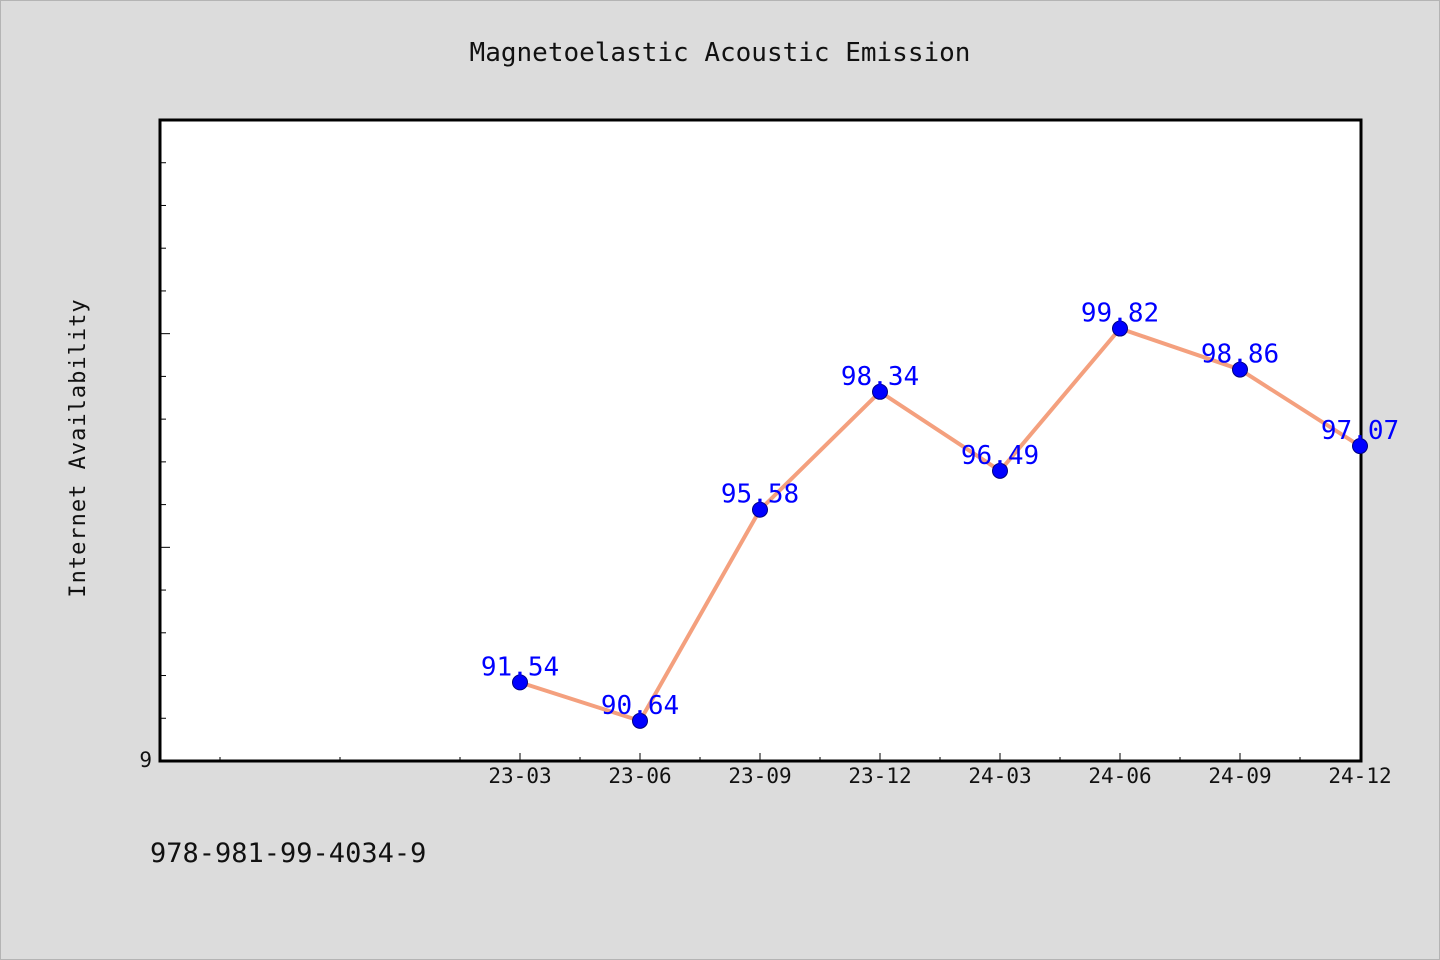 This screenshot has height=960, width=1440. Describe the element at coordinates (1359, 776) in the screenshot. I see `x-tick-label: 24-12` at that location.